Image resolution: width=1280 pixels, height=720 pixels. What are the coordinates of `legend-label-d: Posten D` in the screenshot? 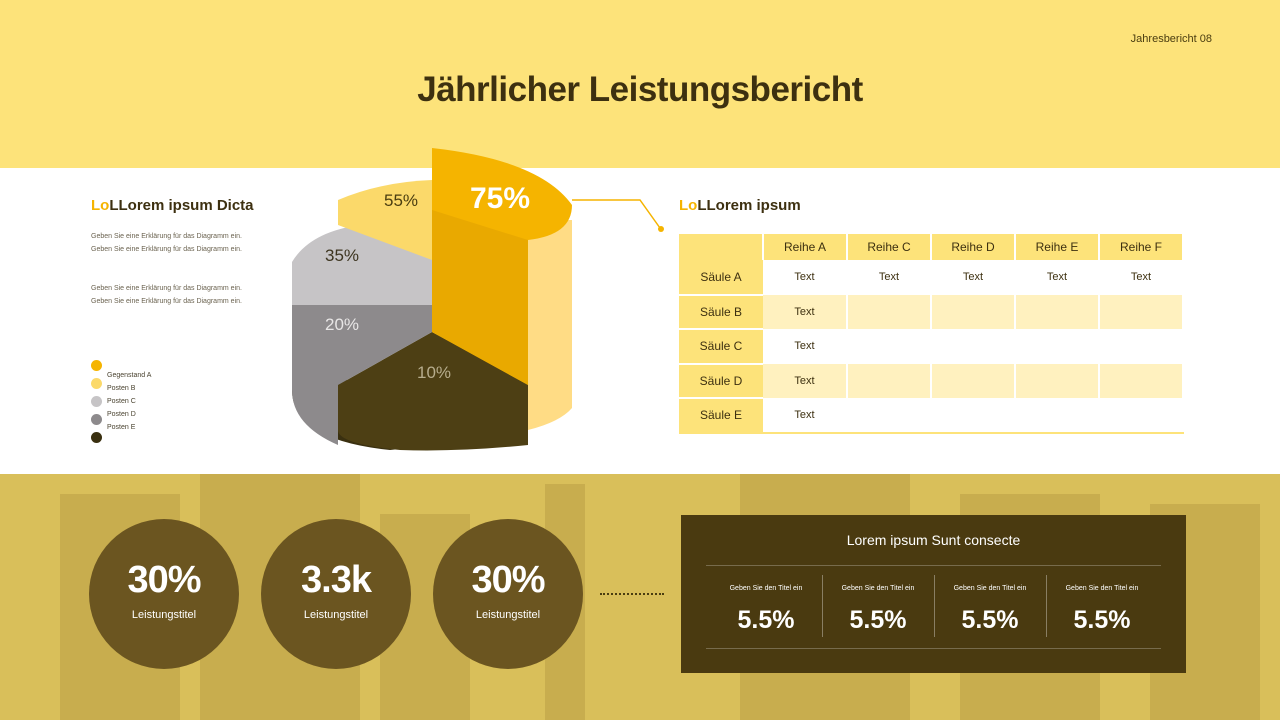 It's located at (121, 414).